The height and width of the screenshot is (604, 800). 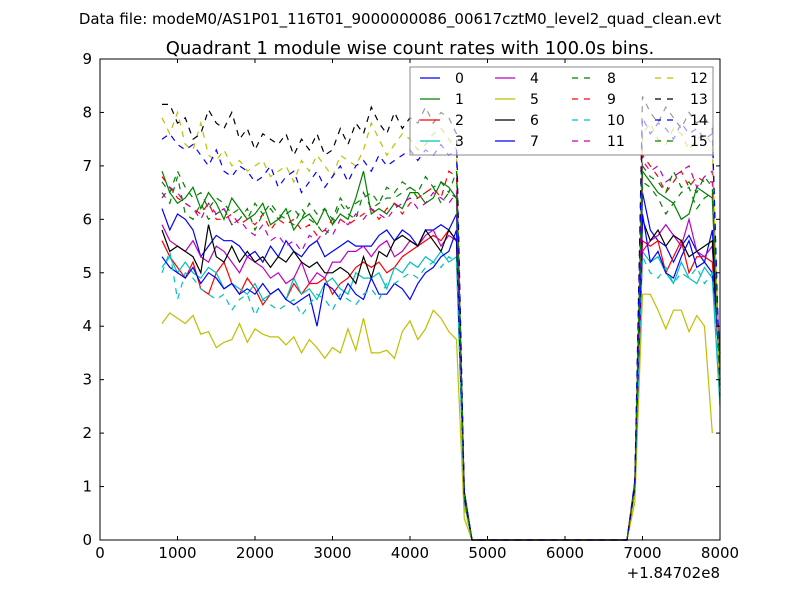 I want to click on legend-label-12: 12, so click(x=699, y=79).